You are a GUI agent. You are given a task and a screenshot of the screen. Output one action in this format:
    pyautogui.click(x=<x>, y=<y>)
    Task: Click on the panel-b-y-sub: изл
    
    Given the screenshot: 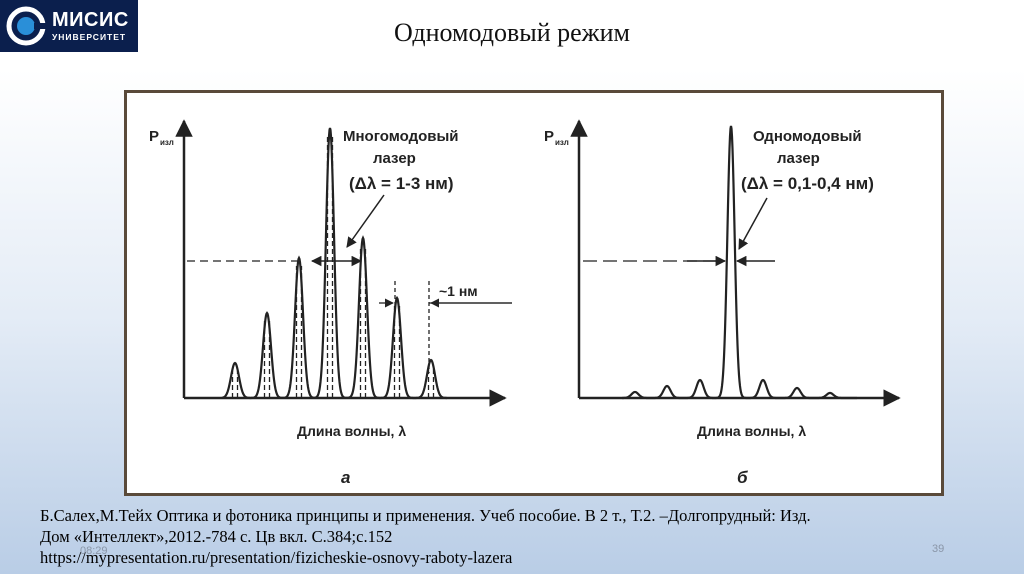 What is the action you would take?
    pyautogui.click(x=562, y=142)
    